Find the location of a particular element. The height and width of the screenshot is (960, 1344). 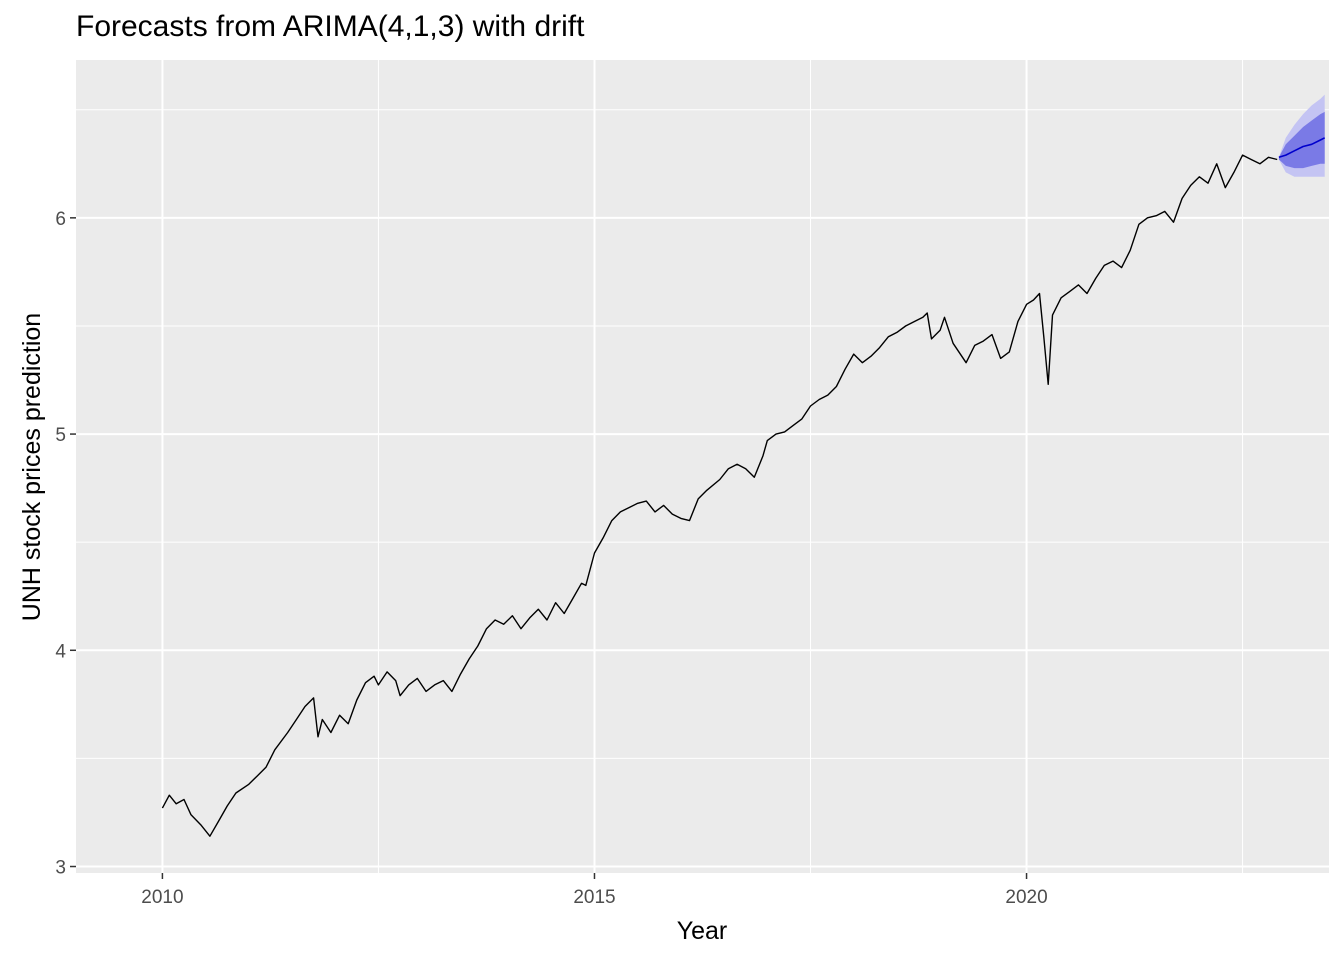

forecast-line is located at coordinates (1302, 148).